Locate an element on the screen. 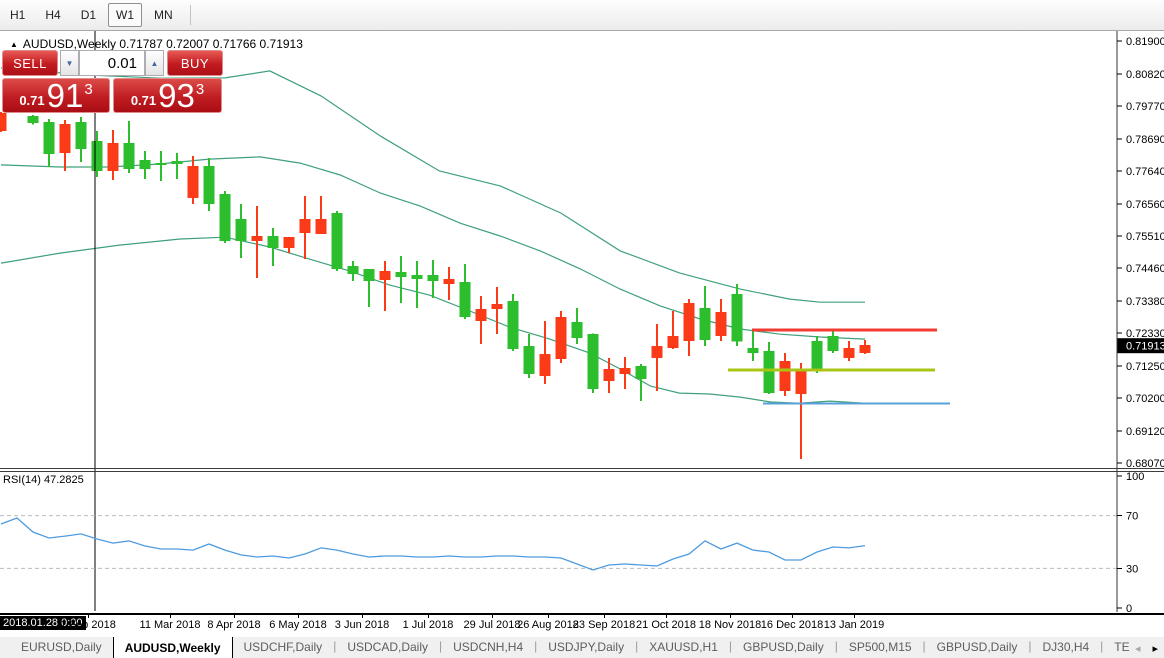  tab-scroll-right-icon: ▸ is located at coordinates (1155, 648).